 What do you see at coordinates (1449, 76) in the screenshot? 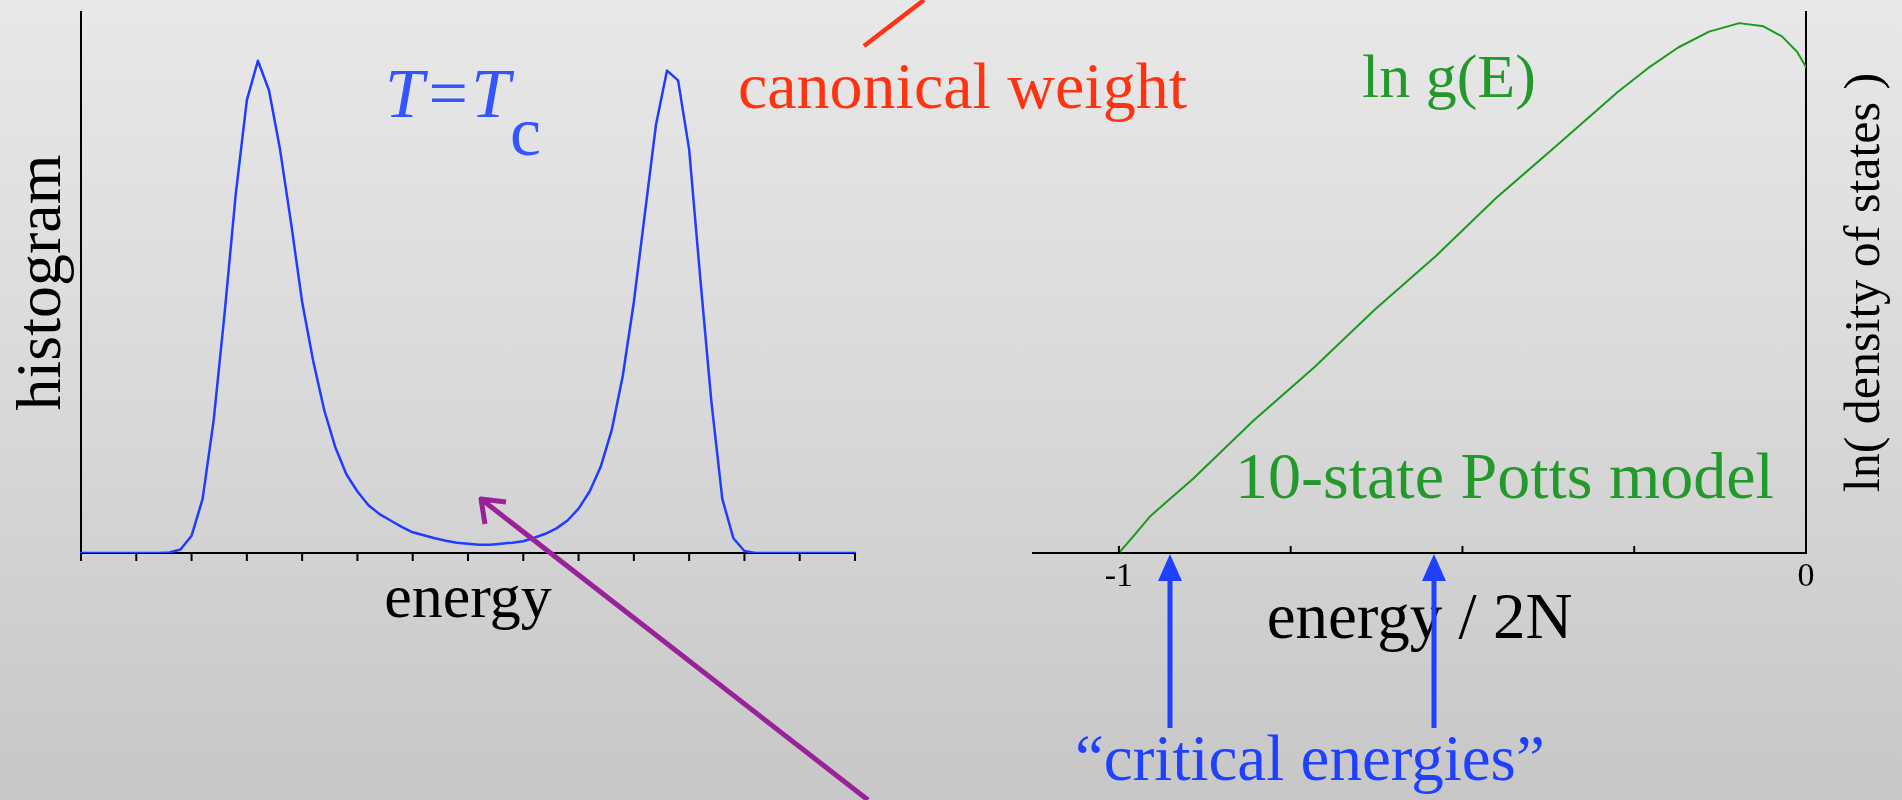
I see `annotation: ln g(E)` at bounding box center [1449, 76].